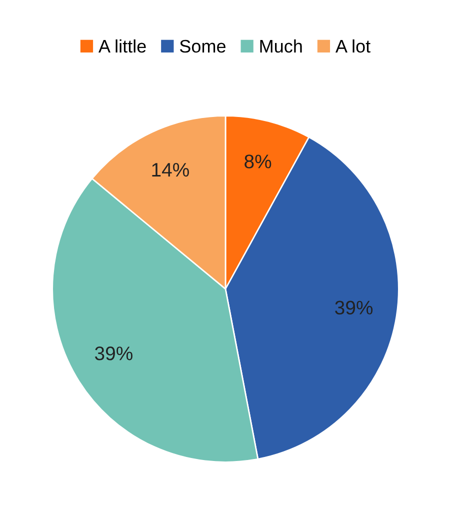 The image size is (451, 516). What do you see at coordinates (122, 46) in the screenshot?
I see `legend-label: A little` at bounding box center [122, 46].